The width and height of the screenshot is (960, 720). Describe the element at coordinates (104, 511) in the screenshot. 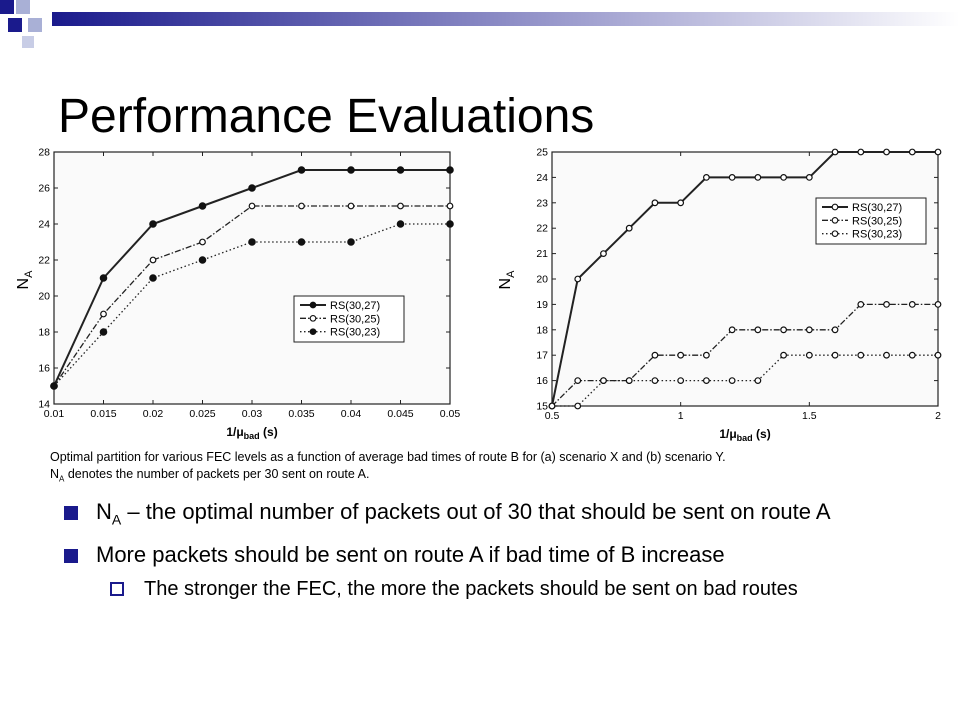

I see `bullet-prefix: N` at that location.